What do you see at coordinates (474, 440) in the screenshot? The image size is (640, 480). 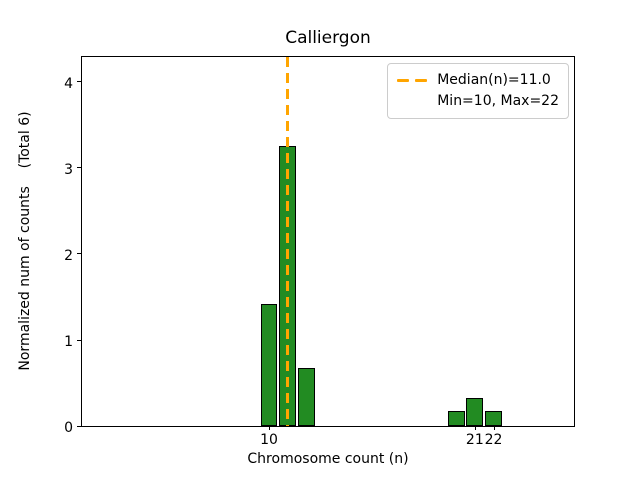 I see `x-tick-label: 21` at bounding box center [474, 440].